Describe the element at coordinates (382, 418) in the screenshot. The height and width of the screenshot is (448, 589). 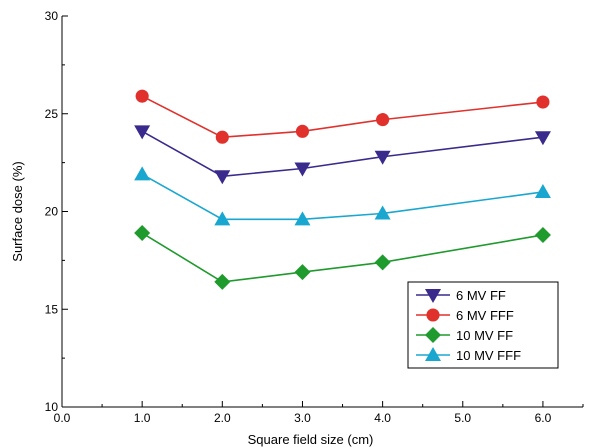
I see `x-tick-label: 4.0` at that location.